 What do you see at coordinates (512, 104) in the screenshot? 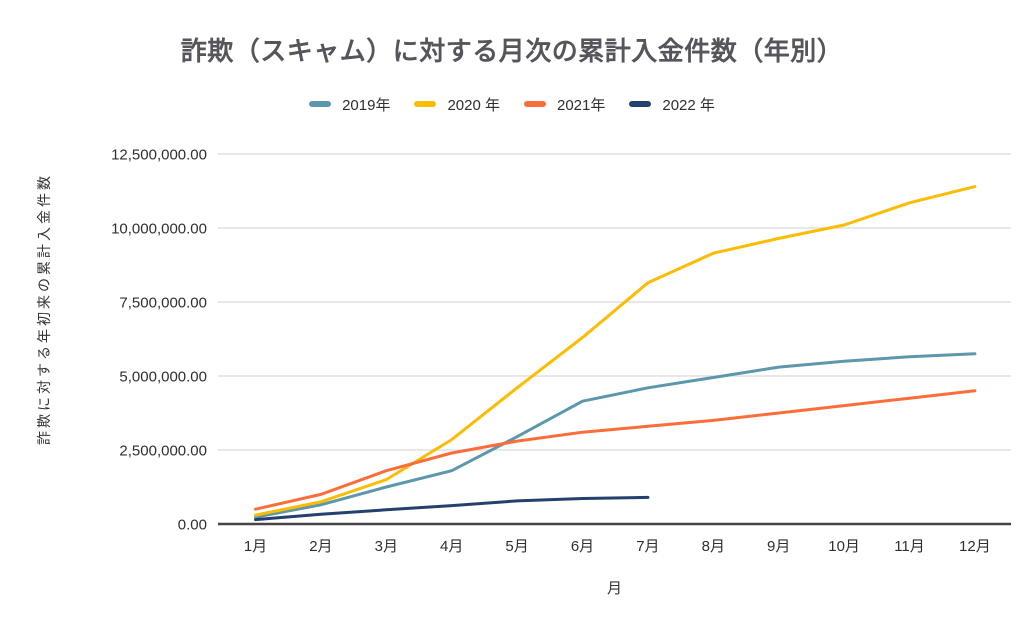
I see `chart-legend: 2019年 2020 年 2021年 2022 年` at bounding box center [512, 104].